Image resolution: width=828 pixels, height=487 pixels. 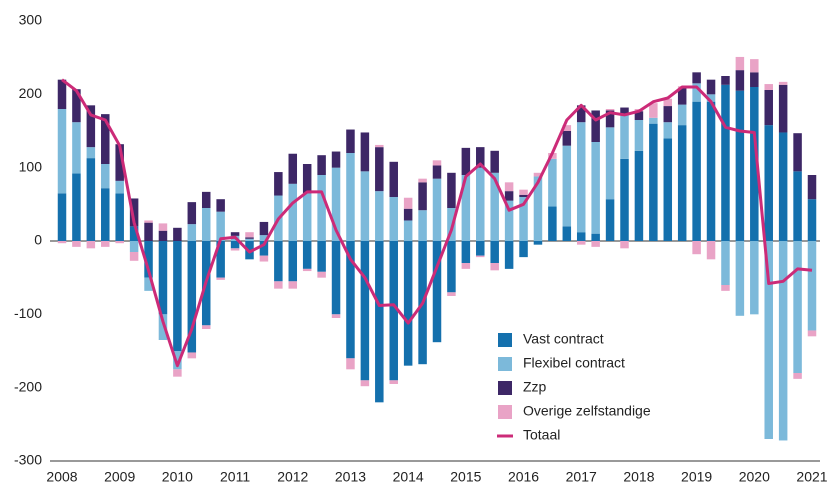 What do you see at coordinates (535, 387) in the screenshot?
I see `legend-label: Zzp` at bounding box center [535, 387].